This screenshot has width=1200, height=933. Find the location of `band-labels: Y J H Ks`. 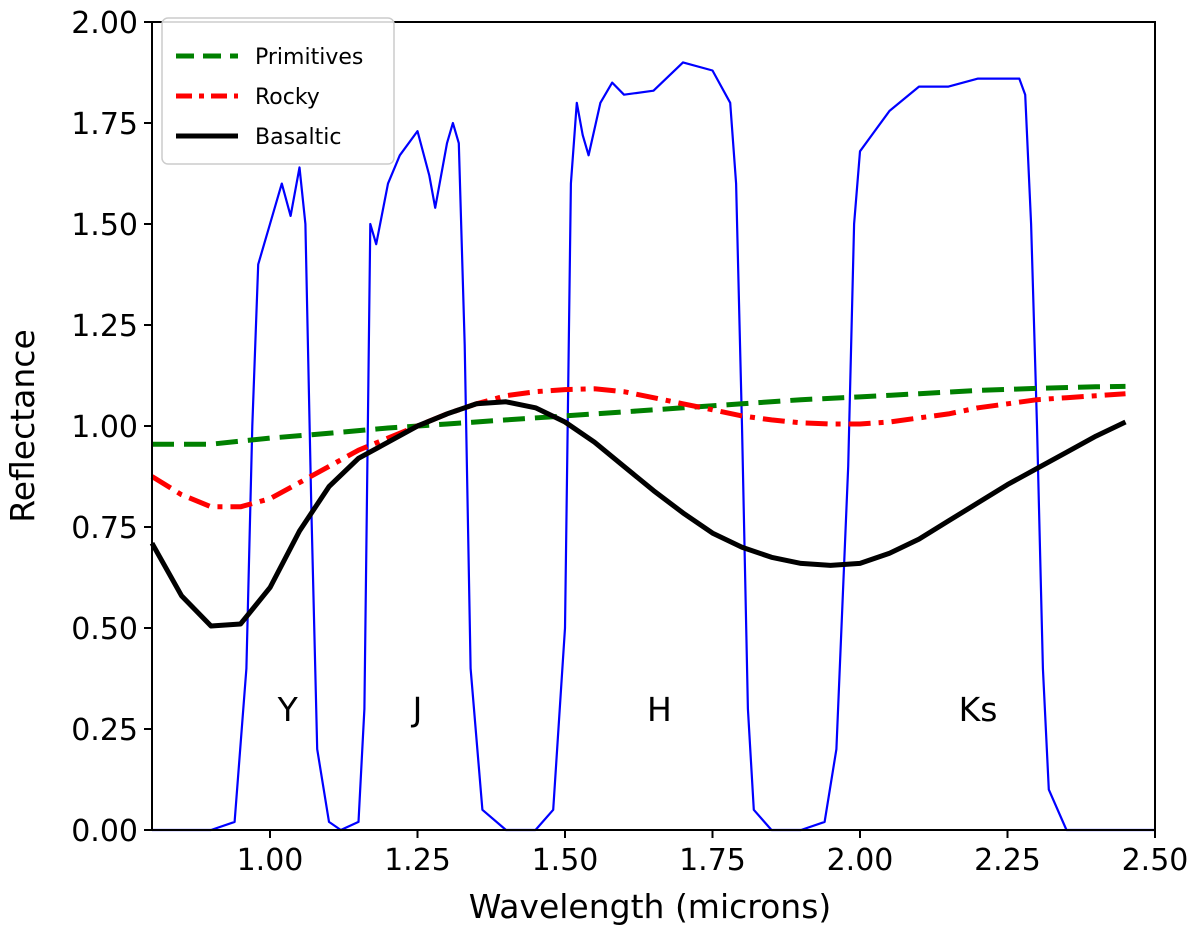

band-labels: Y J H Ks is located at coordinates (637, 709).